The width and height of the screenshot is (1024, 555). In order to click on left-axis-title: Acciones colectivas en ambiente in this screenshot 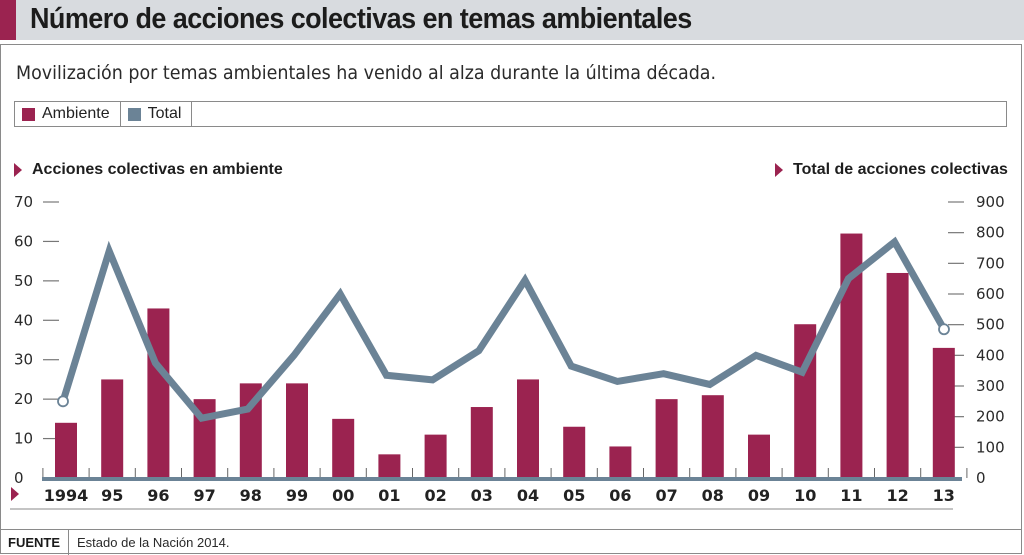, I will do `click(148, 170)`.